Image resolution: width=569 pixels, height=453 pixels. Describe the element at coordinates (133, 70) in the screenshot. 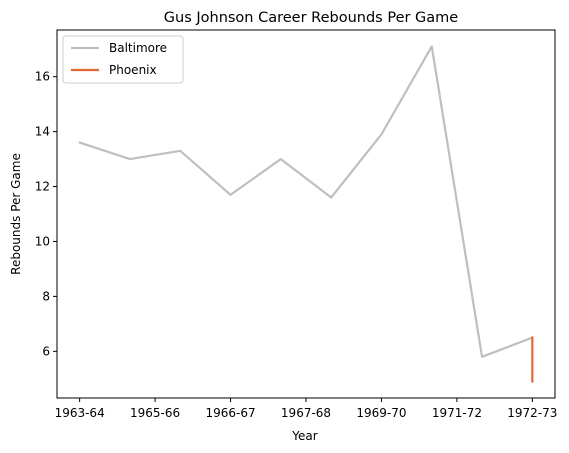

I see `legend-label-phoenix: Phoenix` at that location.